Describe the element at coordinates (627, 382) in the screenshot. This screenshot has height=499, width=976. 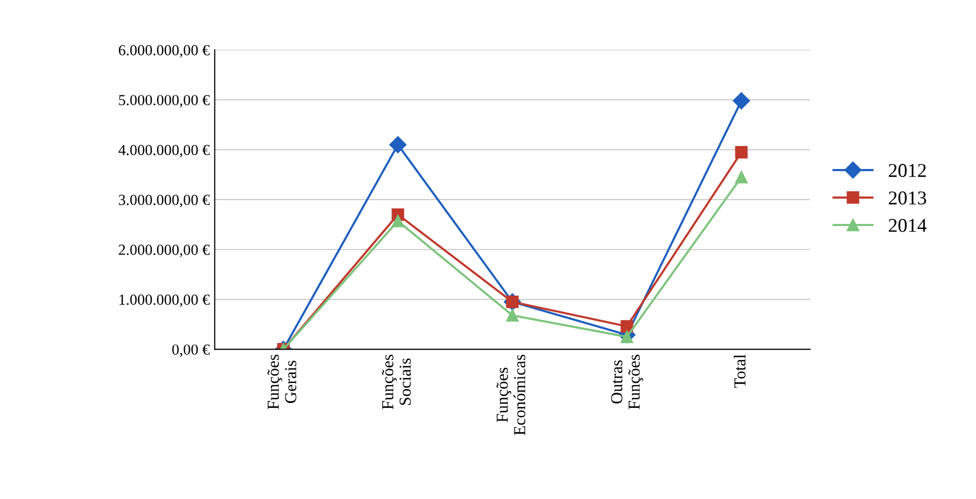
I see `x-tick-label: Outras Funções` at that location.